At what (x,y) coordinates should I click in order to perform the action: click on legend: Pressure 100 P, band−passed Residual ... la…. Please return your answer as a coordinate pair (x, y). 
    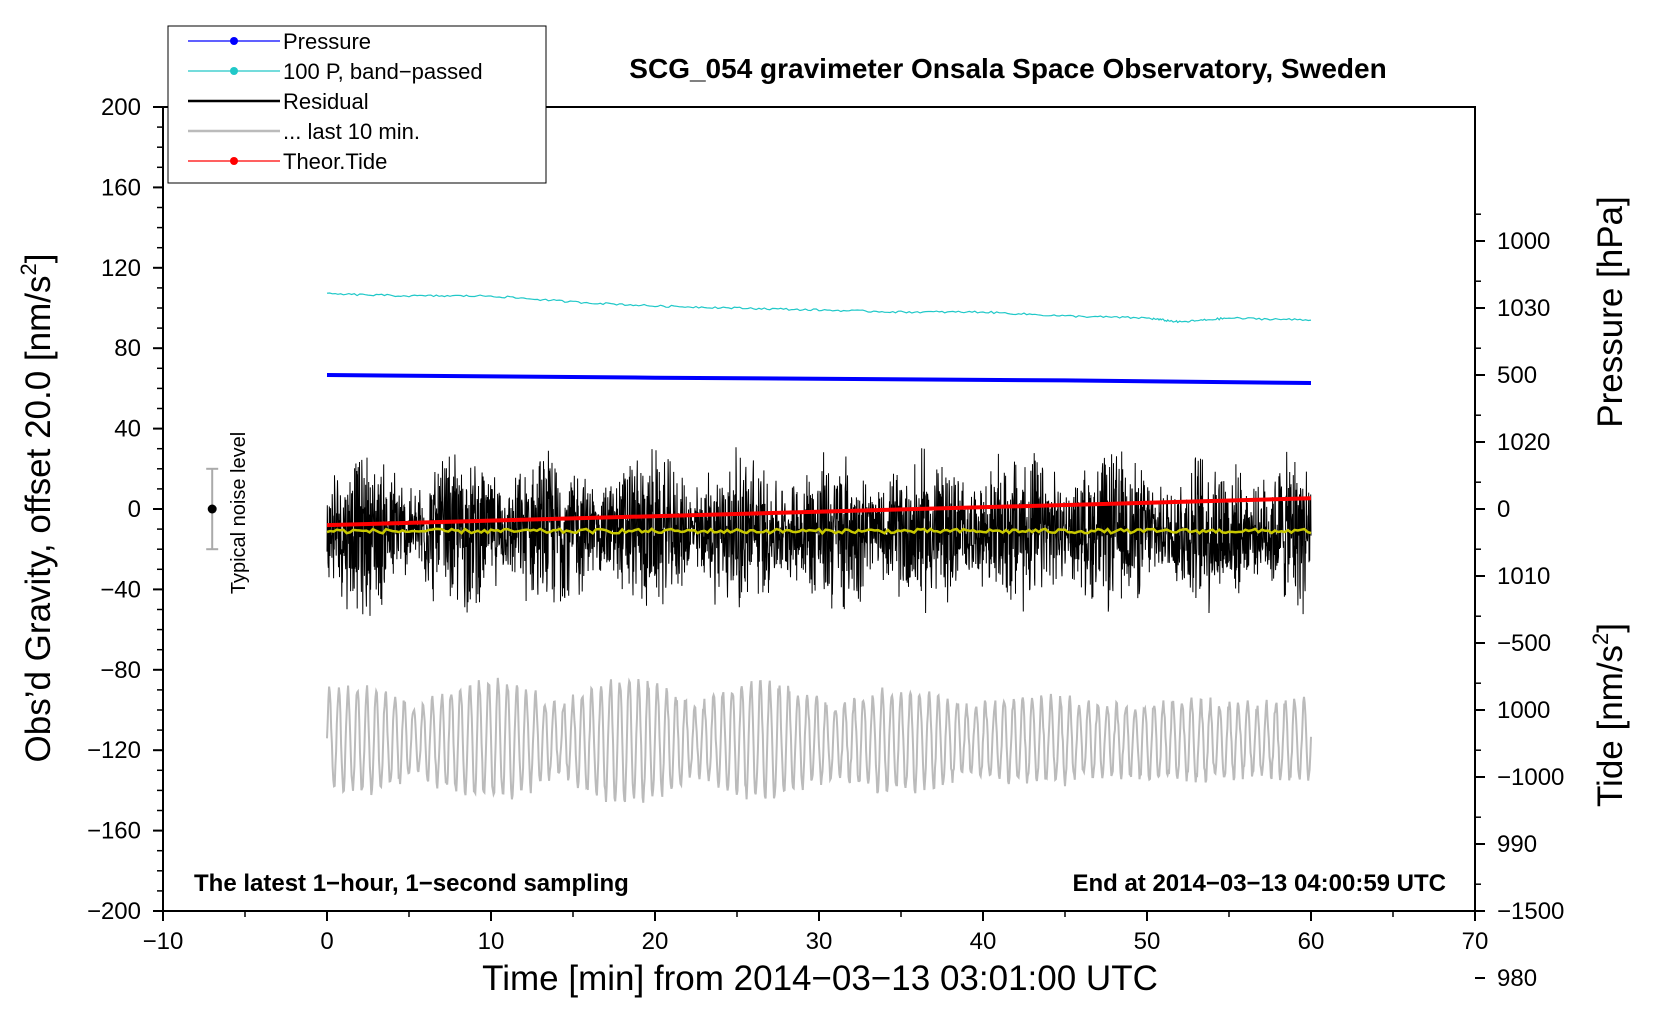
    Looking at the image, I should click on (357, 104).